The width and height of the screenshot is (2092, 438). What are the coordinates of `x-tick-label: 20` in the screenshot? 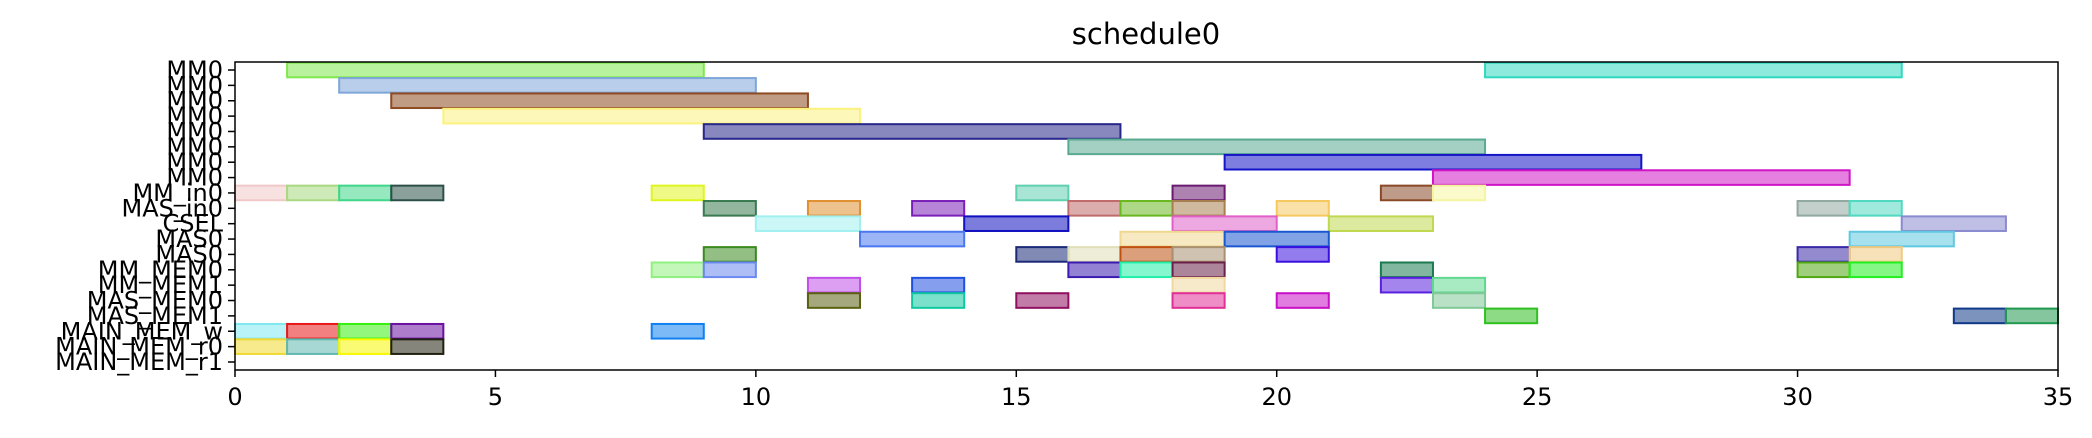 It's located at (1276, 397).